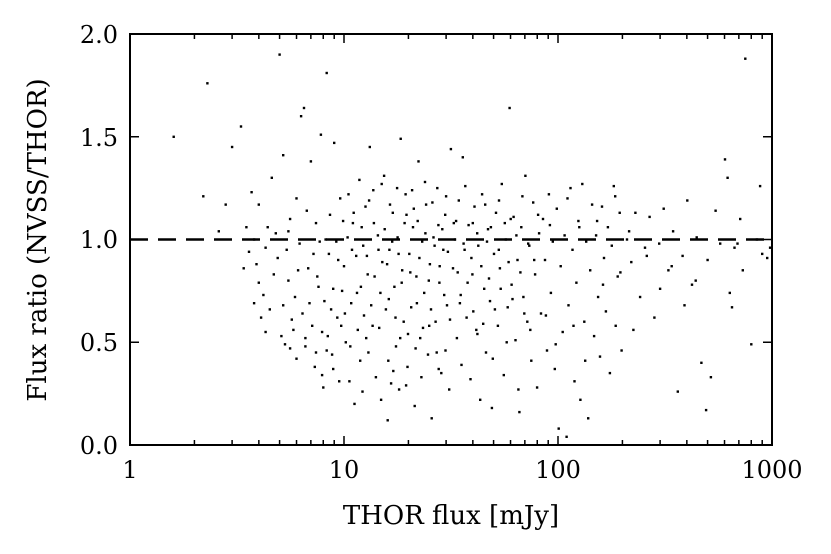 This screenshot has width=831, height=554. What do you see at coordinates (99, 446) in the screenshot?
I see `y-tick-label-0.0: 0.0` at bounding box center [99, 446].